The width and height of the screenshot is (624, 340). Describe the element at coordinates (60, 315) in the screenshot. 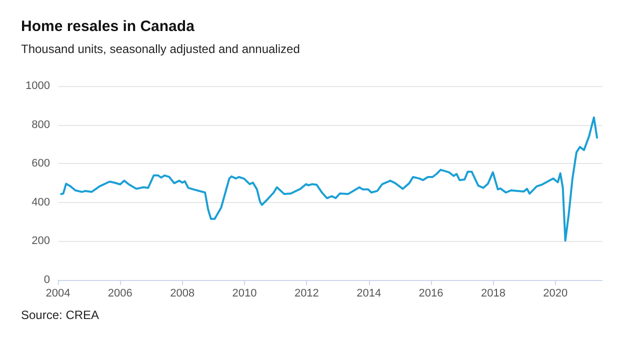

I see `source-note: Source: CREA` at that location.